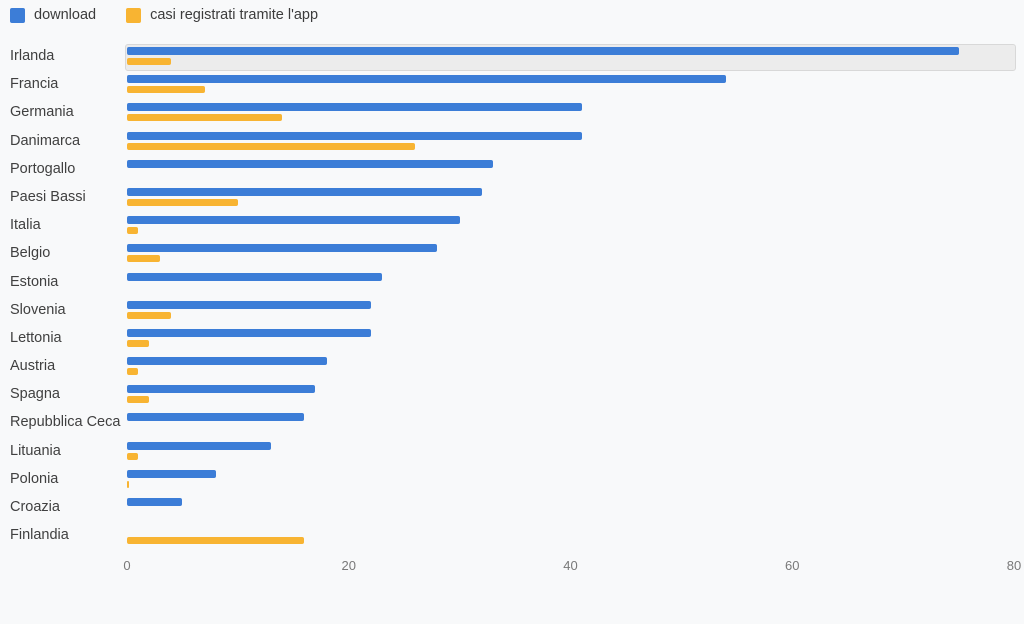 Image resolution: width=1024 pixels, height=624 pixels. I want to click on category-label: Croazia, so click(35, 507).